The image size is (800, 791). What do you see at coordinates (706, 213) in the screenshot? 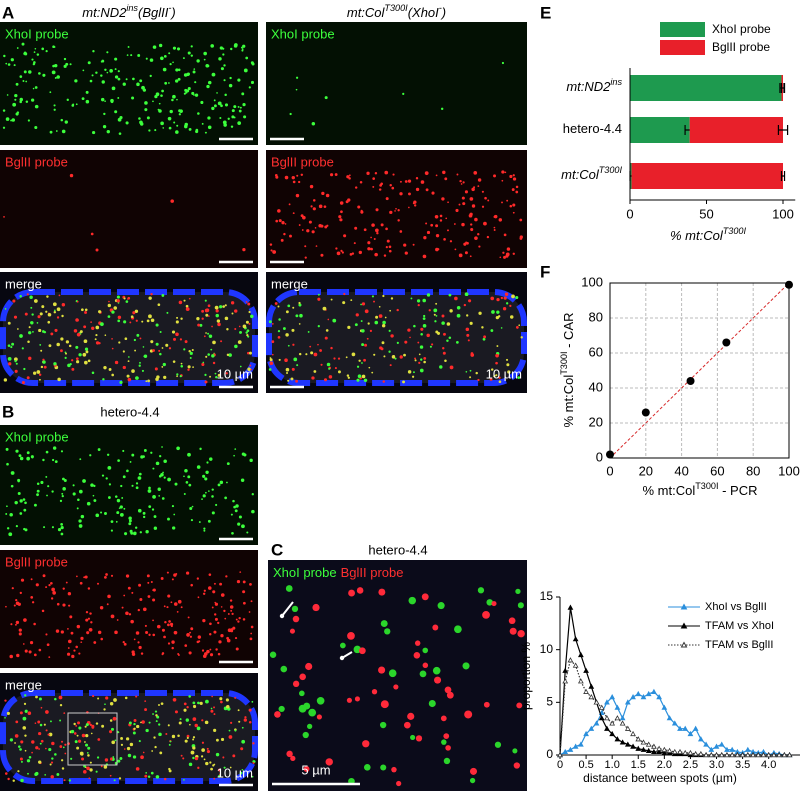
I see `x-tick-label: 50` at bounding box center [706, 213].